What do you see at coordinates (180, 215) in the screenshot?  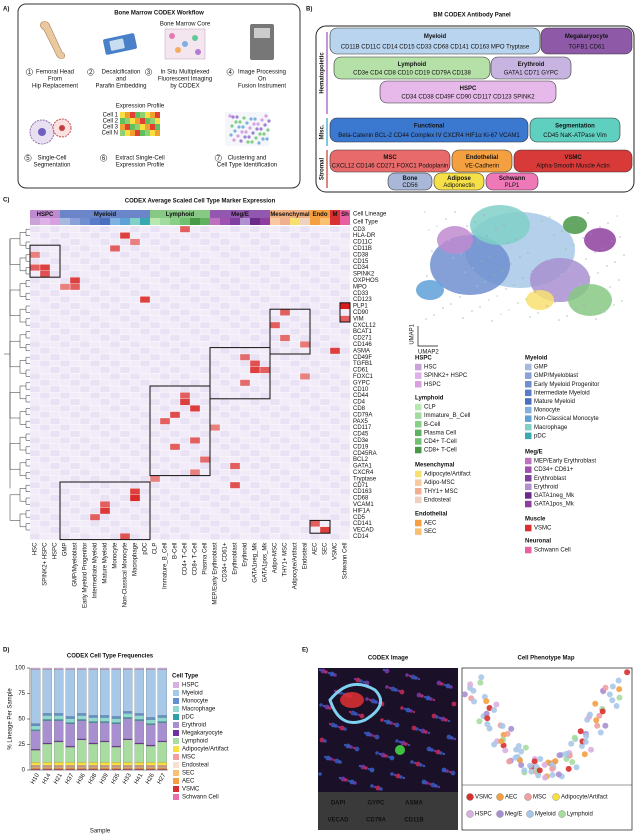 I see `lineage-label: Lymphoid` at bounding box center [180, 215].